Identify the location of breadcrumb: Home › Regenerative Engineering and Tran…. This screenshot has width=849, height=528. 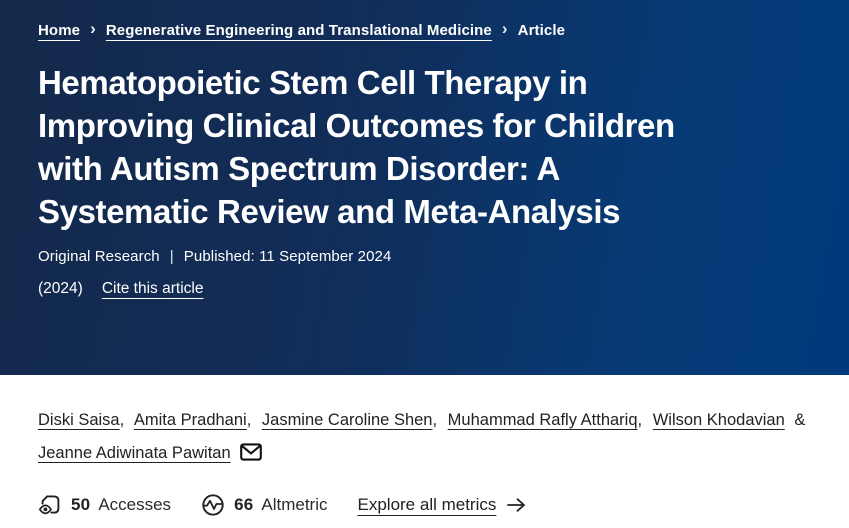
(424, 29).